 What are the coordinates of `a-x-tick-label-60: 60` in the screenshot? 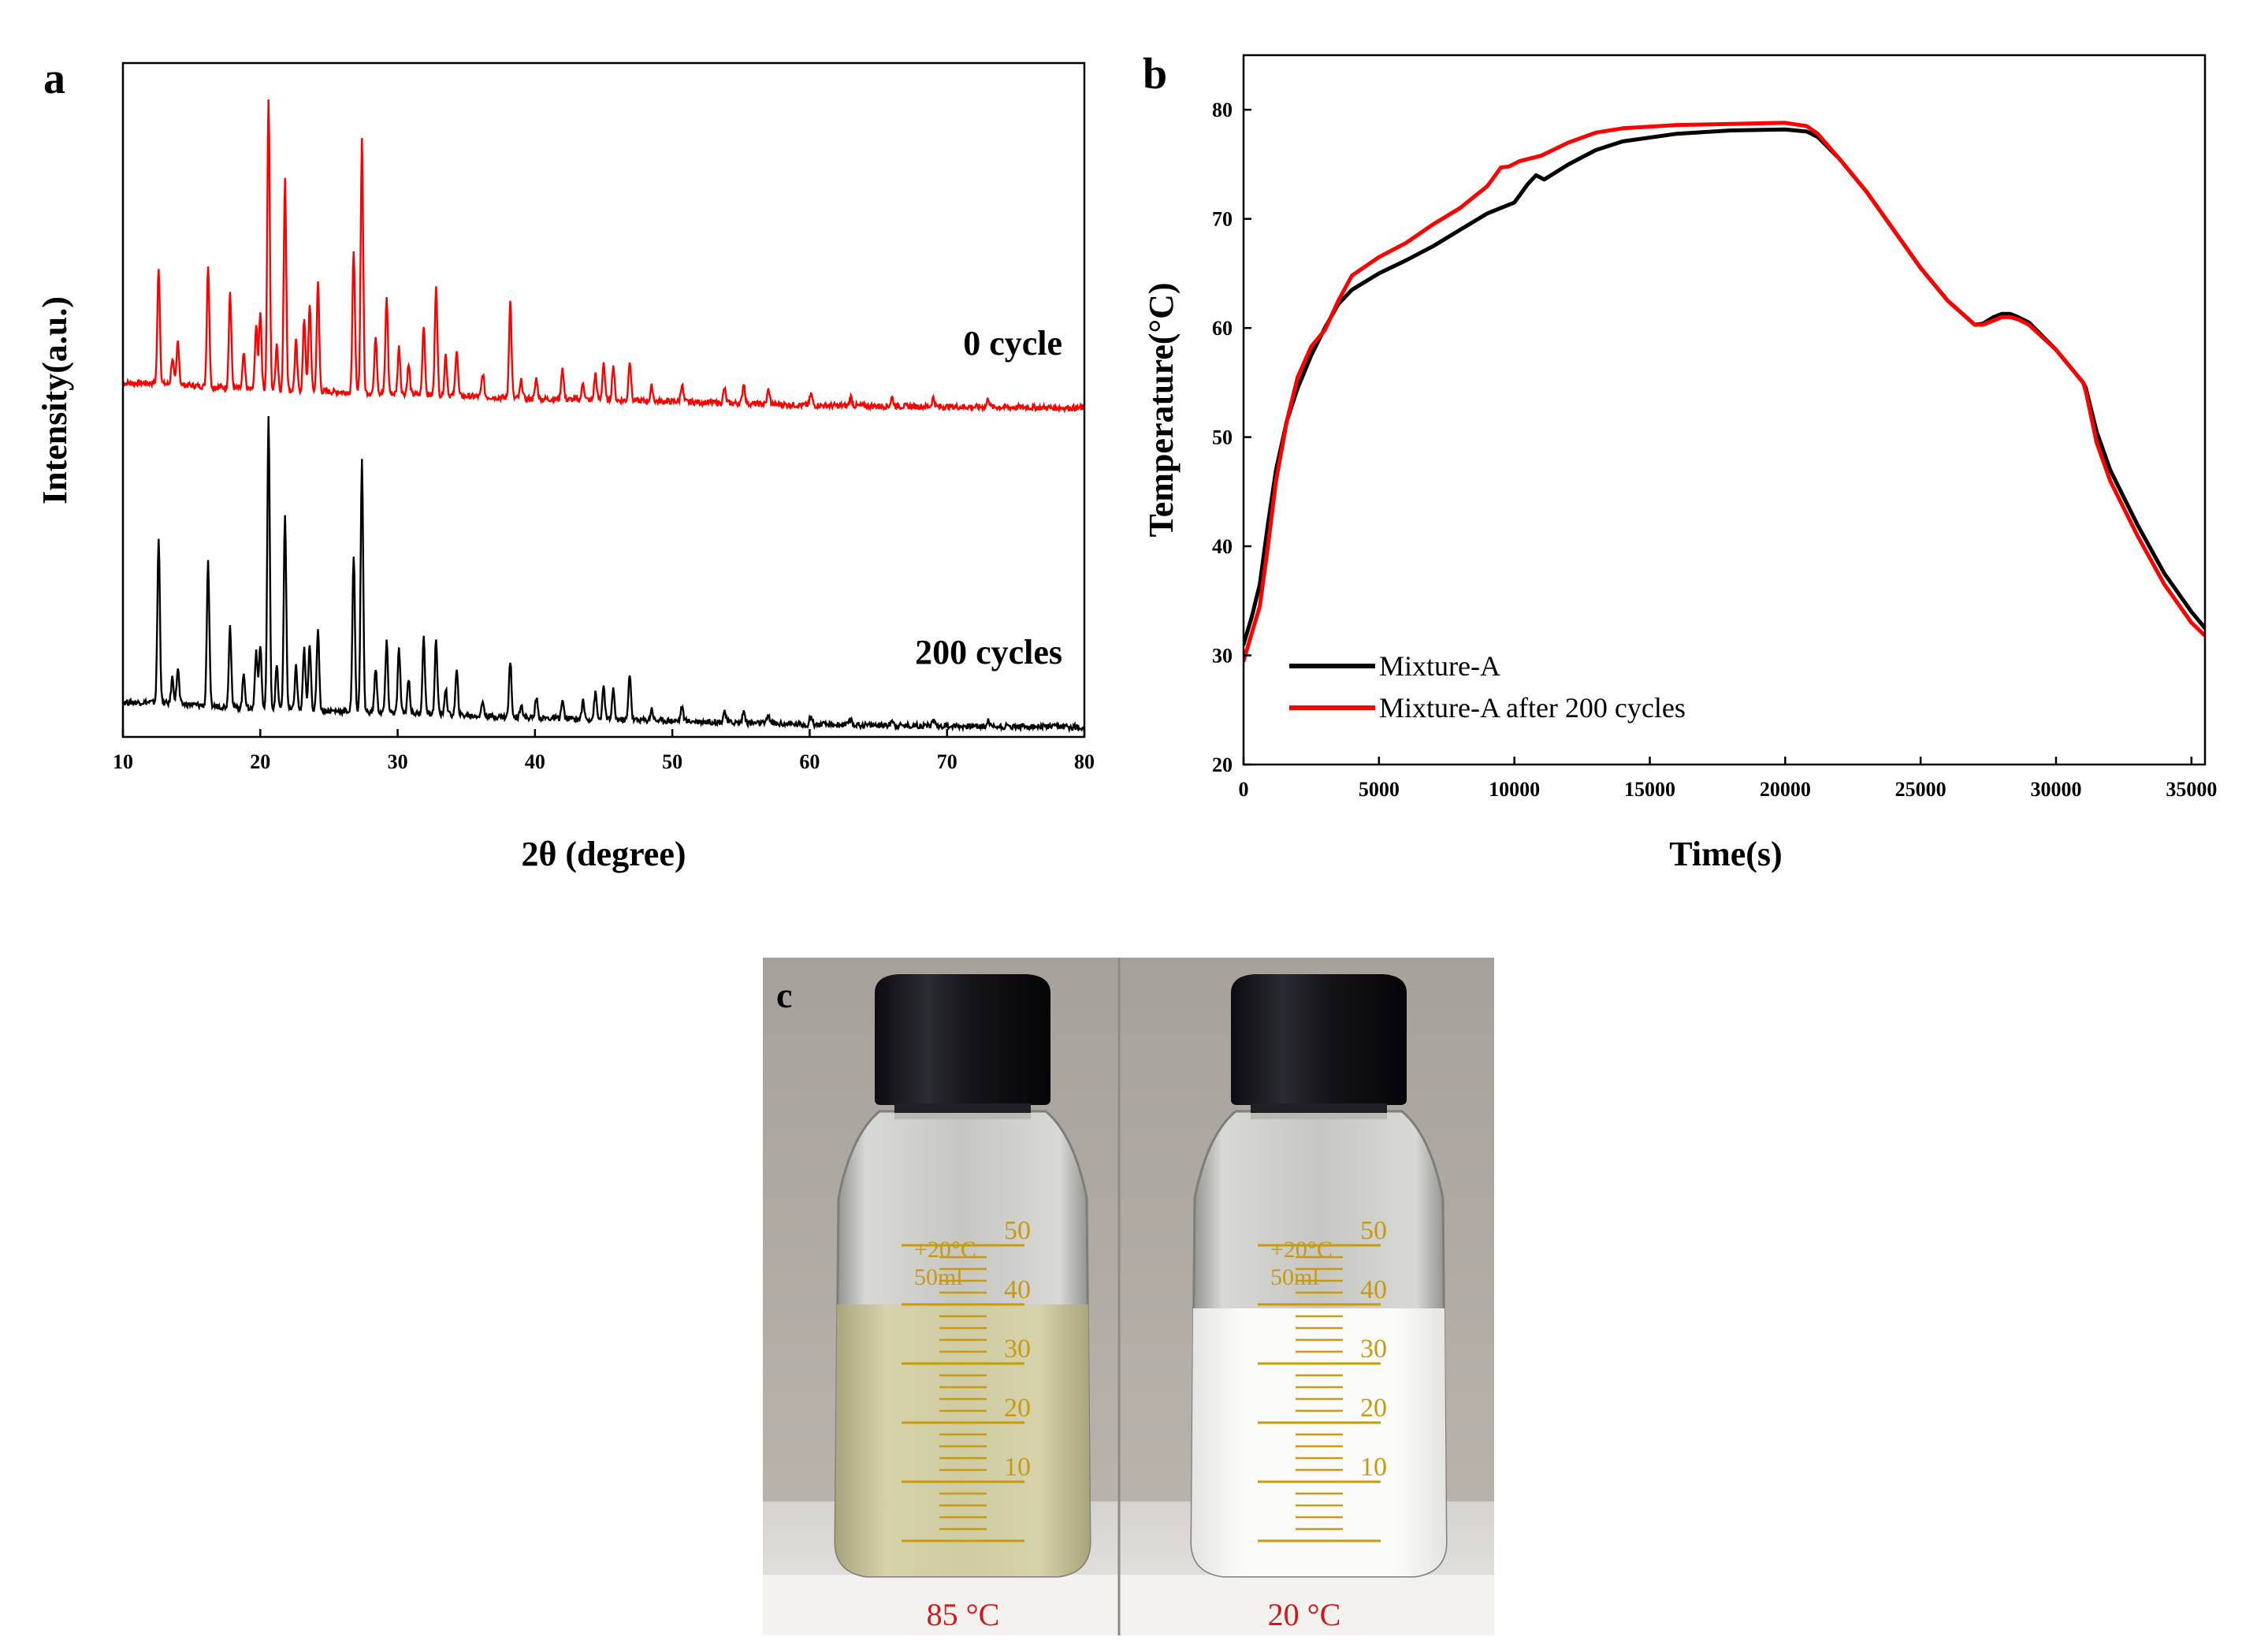 It's located at (810, 761).